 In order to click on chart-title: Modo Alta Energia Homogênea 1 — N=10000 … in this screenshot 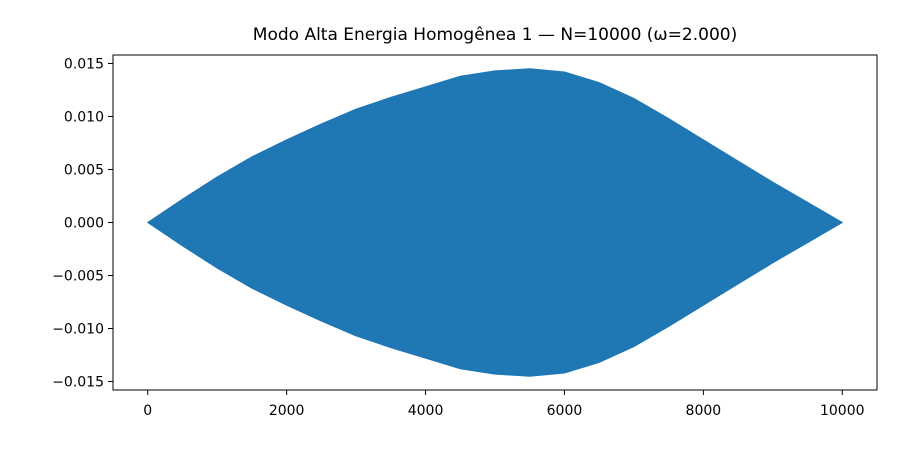, I will do `click(495, 35)`.